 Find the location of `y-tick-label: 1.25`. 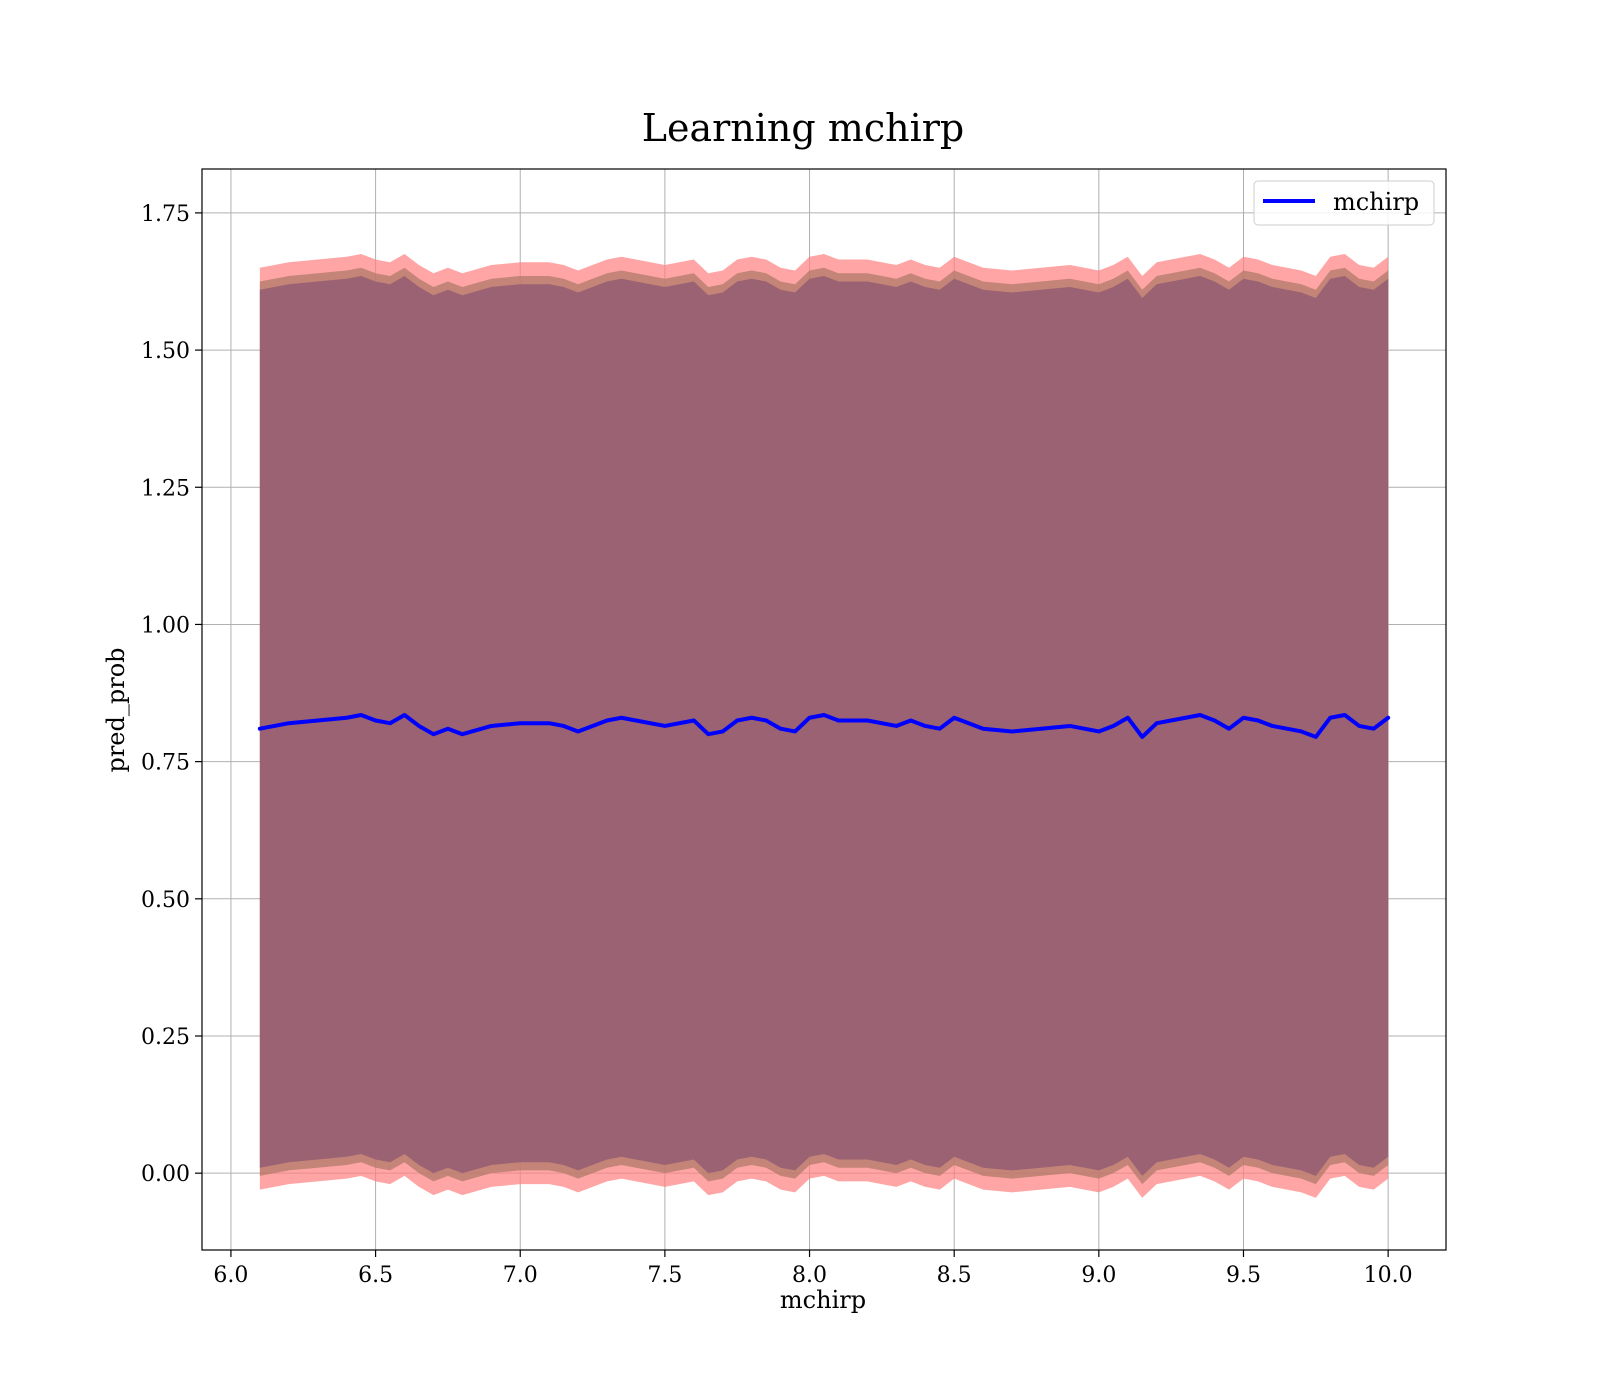

y-tick-label: 1.25 is located at coordinates (165, 488).